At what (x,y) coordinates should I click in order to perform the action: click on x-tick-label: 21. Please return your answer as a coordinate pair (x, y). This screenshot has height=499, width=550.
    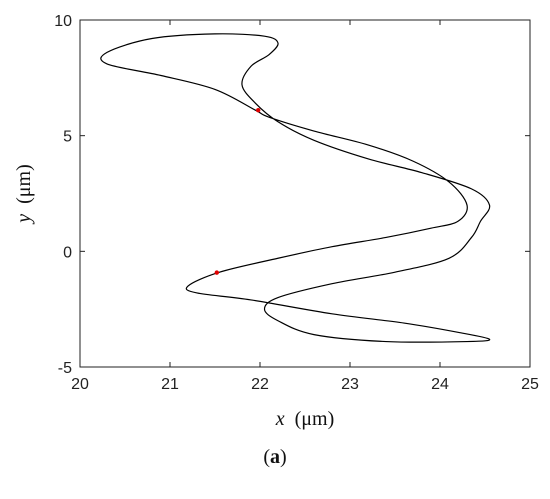
    Looking at the image, I should click on (170, 384).